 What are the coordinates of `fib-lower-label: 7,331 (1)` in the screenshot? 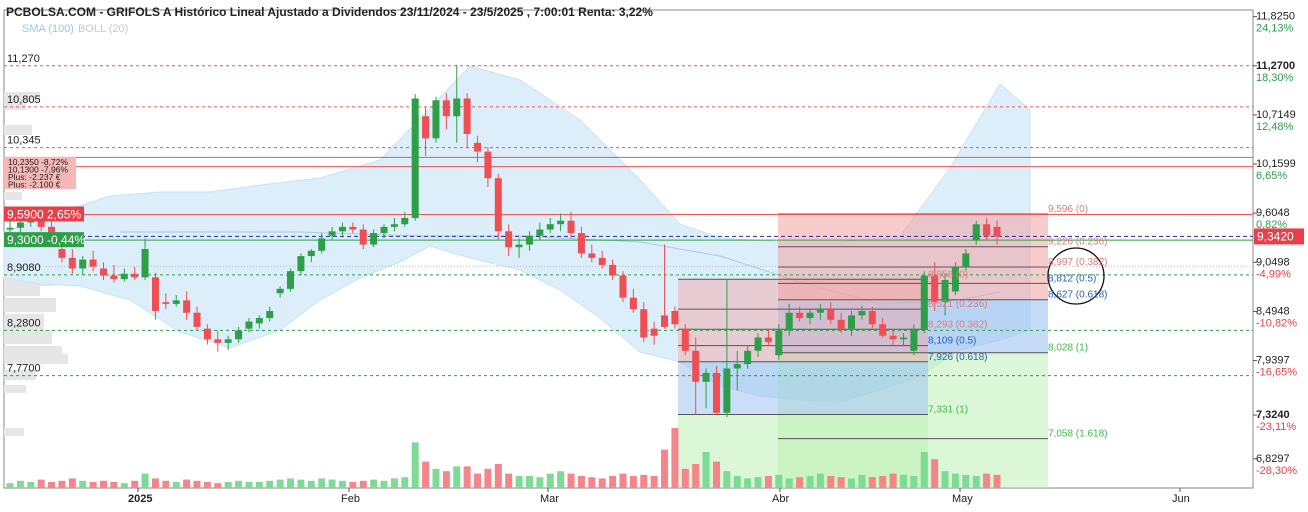 It's located at (948, 409).